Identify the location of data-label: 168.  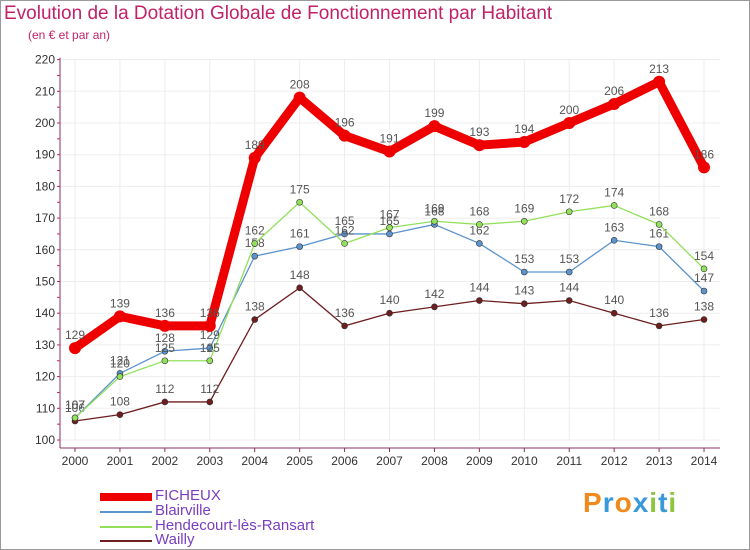
(659, 211).